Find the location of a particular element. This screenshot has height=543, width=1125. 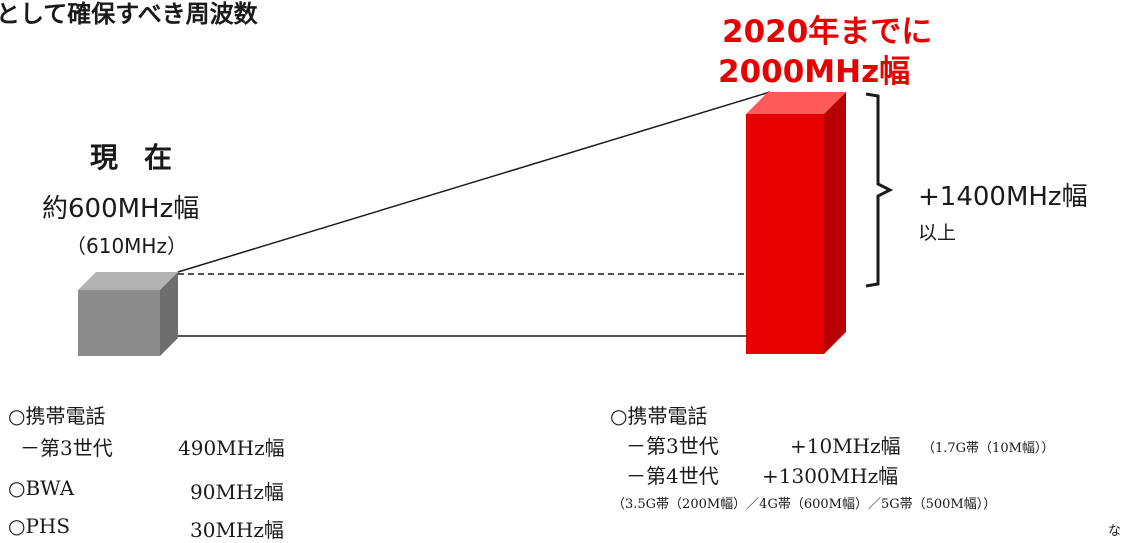

increase-bracket is located at coordinates (879, 190).